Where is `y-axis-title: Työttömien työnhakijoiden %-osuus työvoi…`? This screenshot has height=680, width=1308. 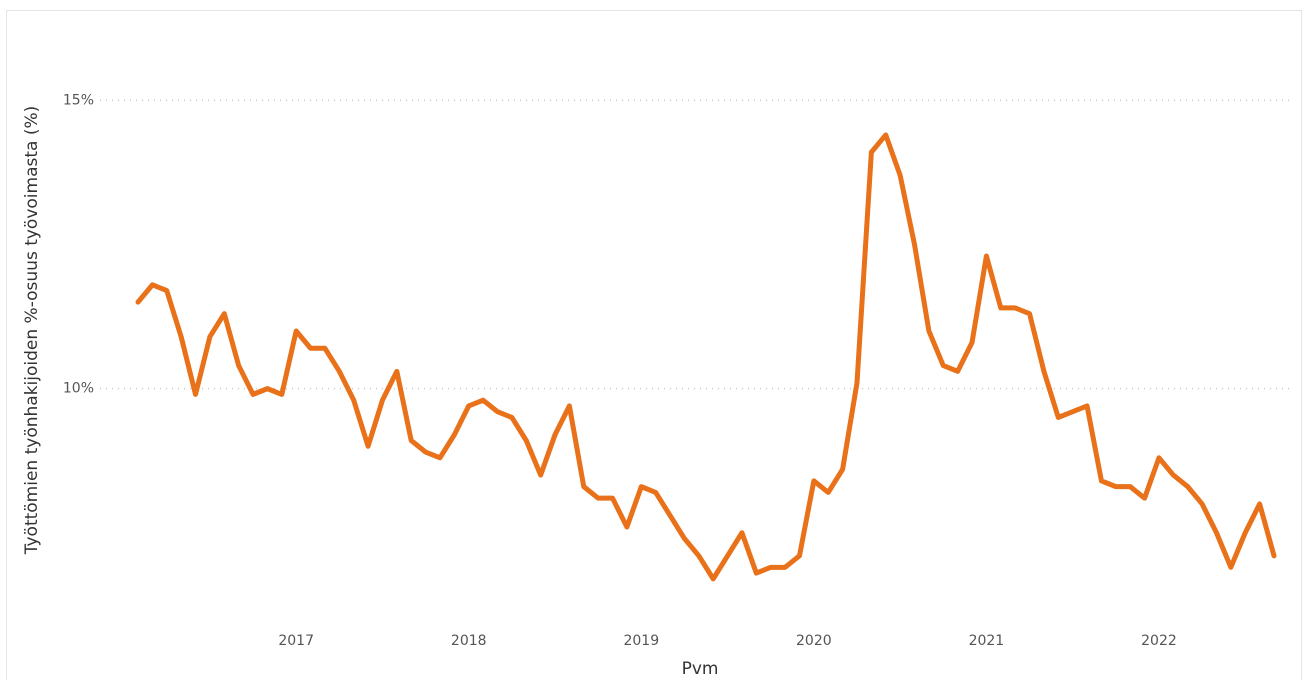
y-axis-title: Työttömien työnhakijoiden %-osuus työvoi… is located at coordinates (32, 331).